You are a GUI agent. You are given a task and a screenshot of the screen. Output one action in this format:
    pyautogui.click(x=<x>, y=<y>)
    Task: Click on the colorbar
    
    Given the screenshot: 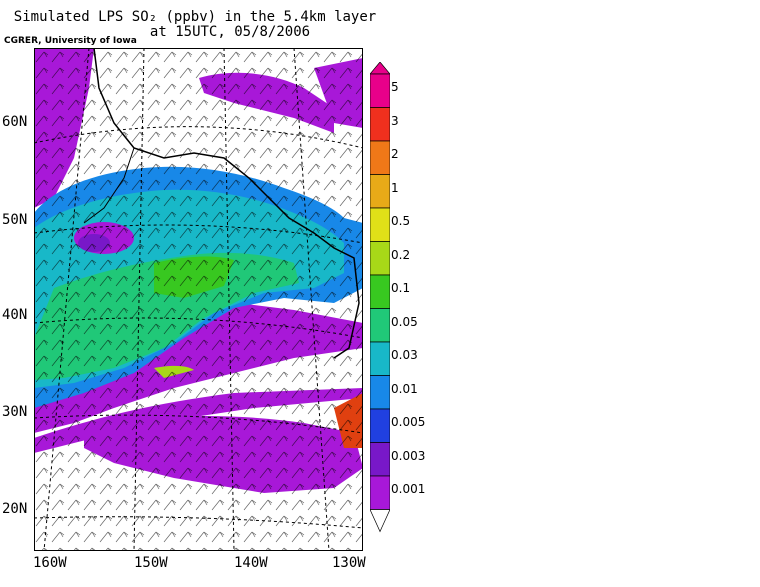 What is the action you would take?
    pyautogui.click(x=380, y=297)
    